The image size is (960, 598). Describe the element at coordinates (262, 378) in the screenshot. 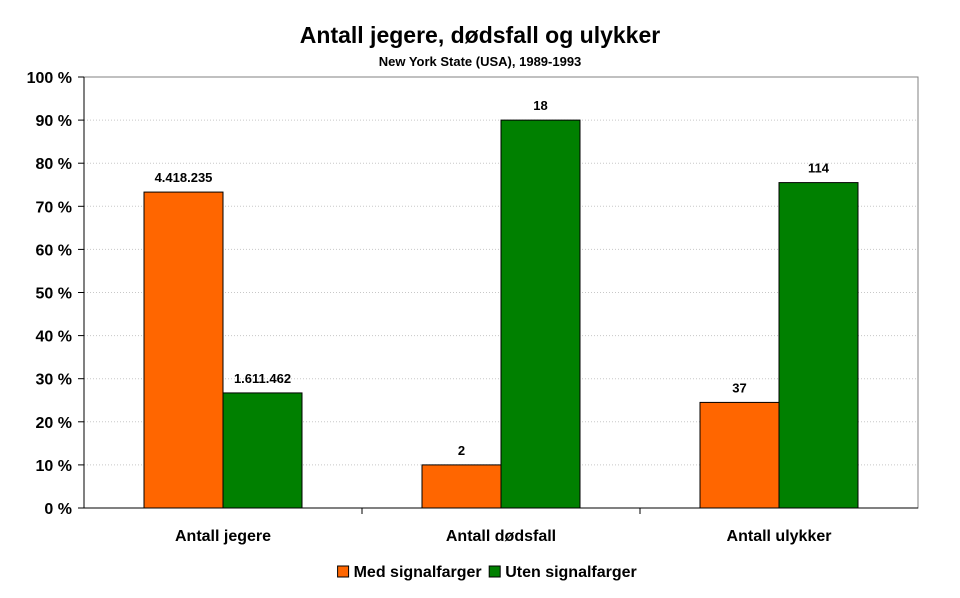

I see `data-label: 1.611.462` at that location.